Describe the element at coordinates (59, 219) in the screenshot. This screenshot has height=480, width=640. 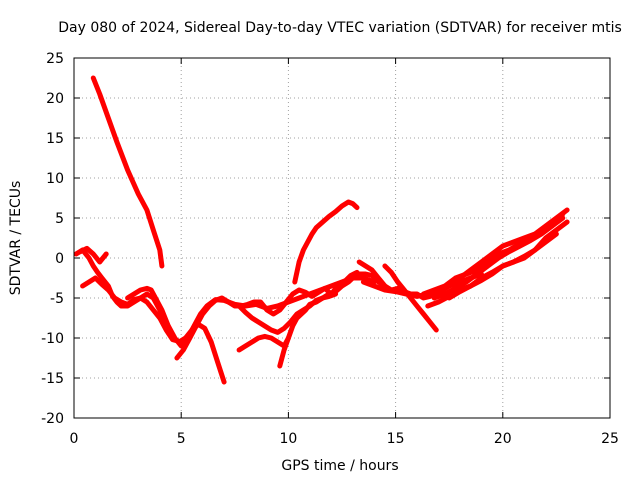
I see `y-tick-label: 5` at that location.